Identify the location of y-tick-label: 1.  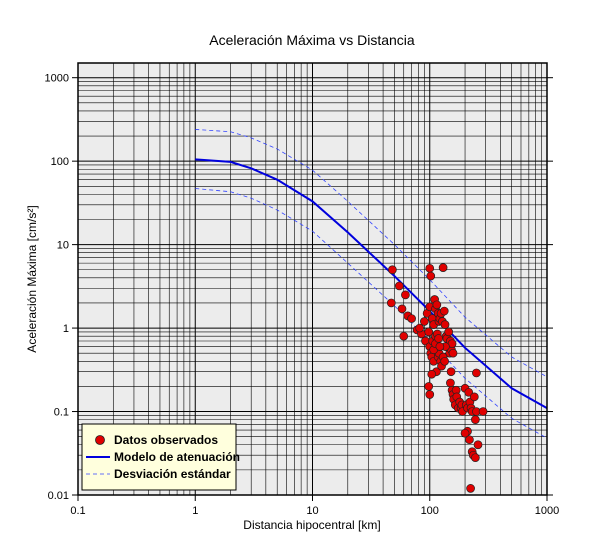
(66, 329).